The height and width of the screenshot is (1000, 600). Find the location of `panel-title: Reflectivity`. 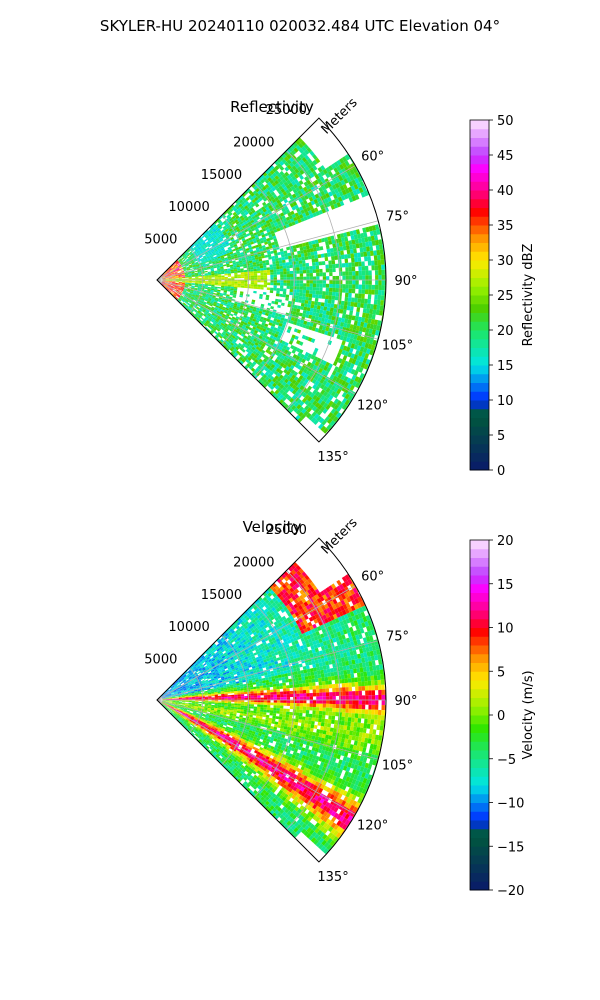

panel-title: Reflectivity is located at coordinates (272, 107).